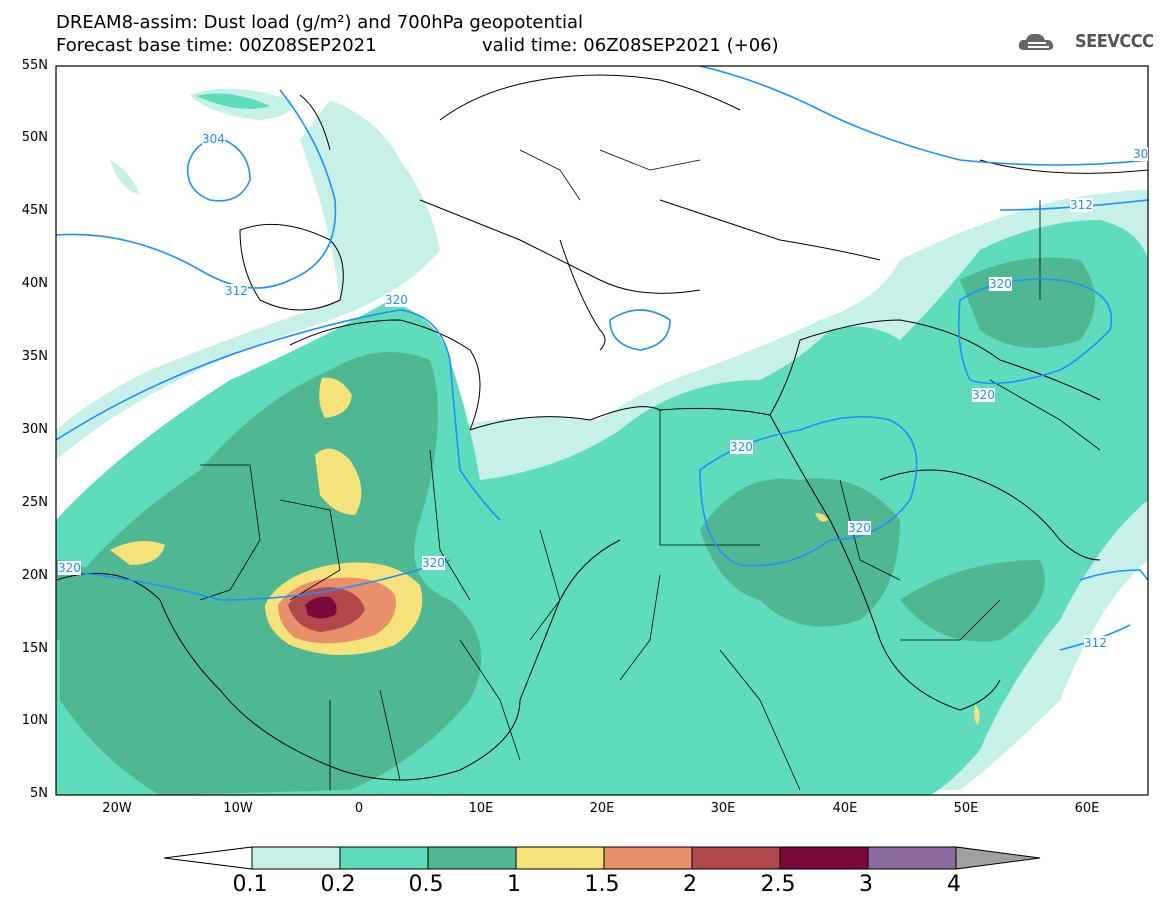 Image resolution: width=1165 pixels, height=907 pixels. What do you see at coordinates (1036, 41) in the screenshot?
I see `cloud-icon` at bounding box center [1036, 41].